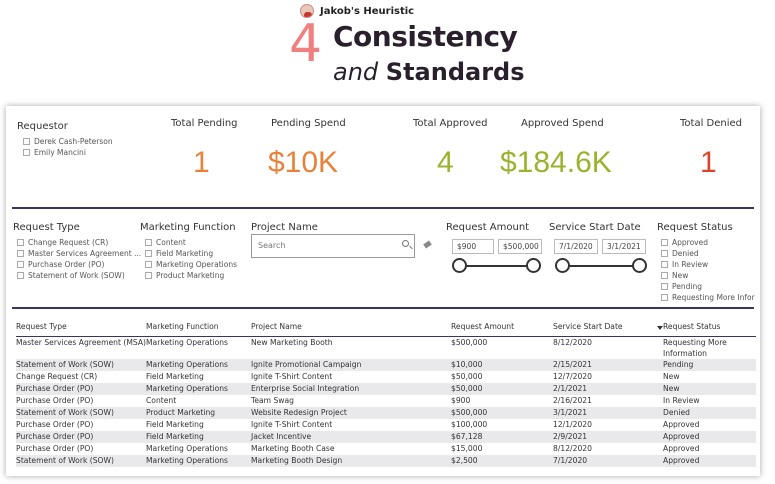  I want to click on request-status-option: In Review, so click(708, 264).